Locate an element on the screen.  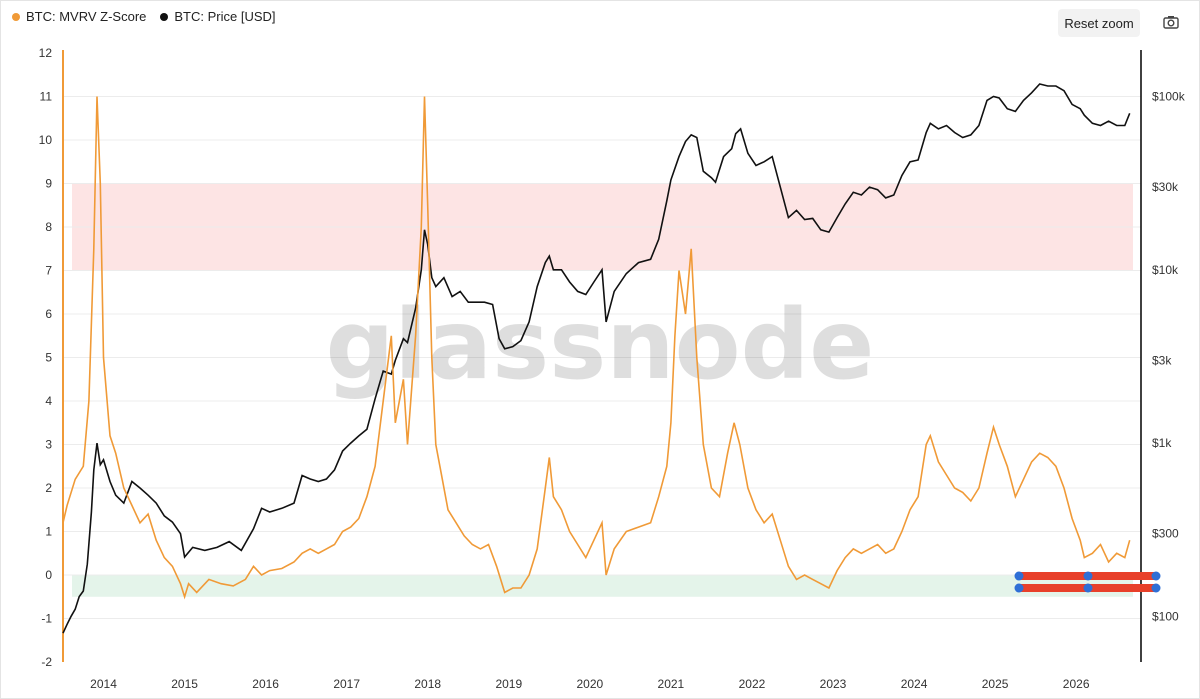
y-right-tick-label: $100k is located at coordinates (1169, 97).